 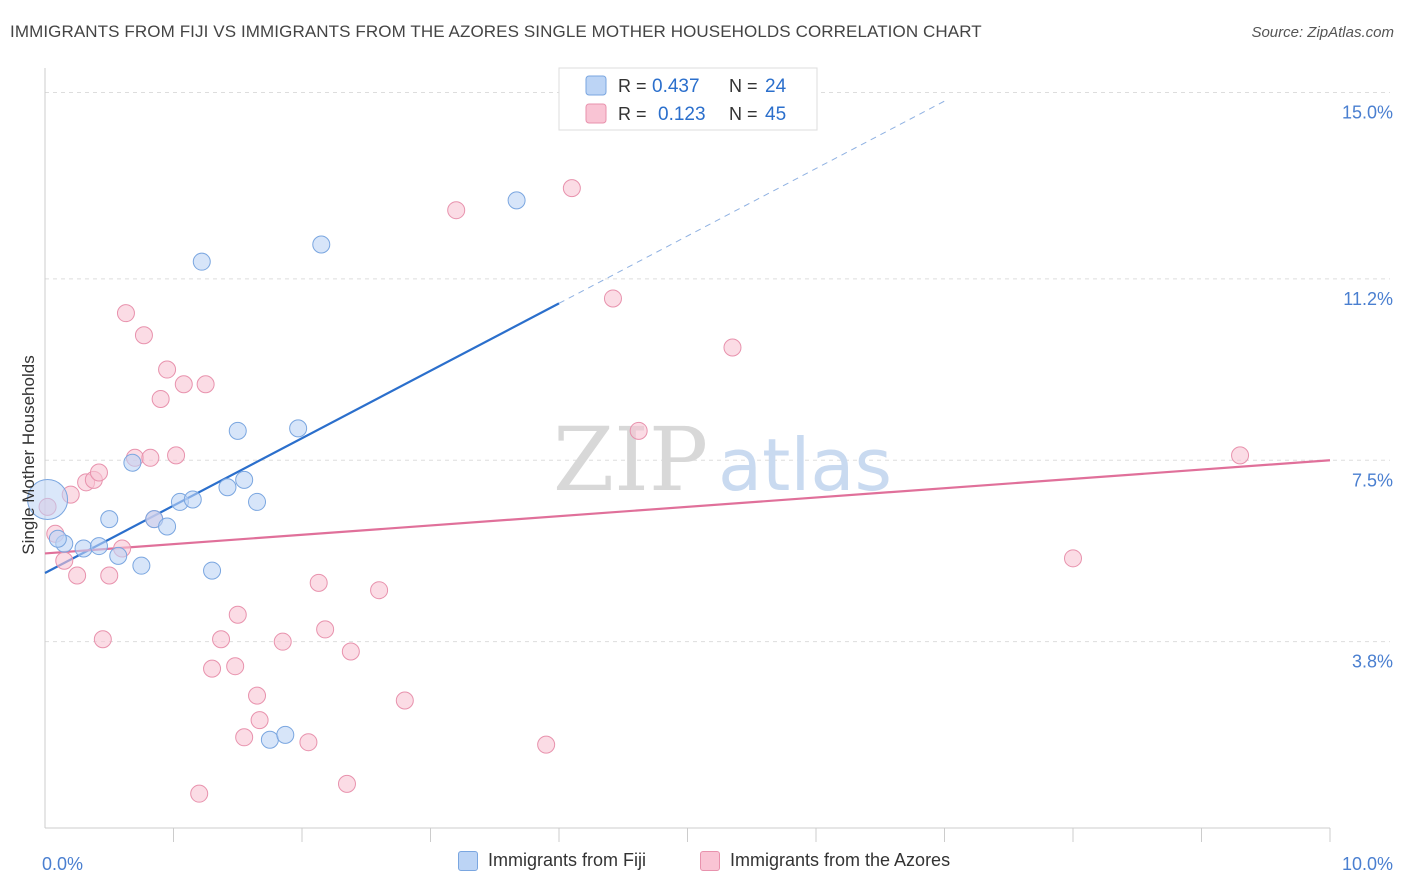 What do you see at coordinates (775, 114) in the screenshot?
I see `legend-azores-n-value: 45` at bounding box center [775, 114].